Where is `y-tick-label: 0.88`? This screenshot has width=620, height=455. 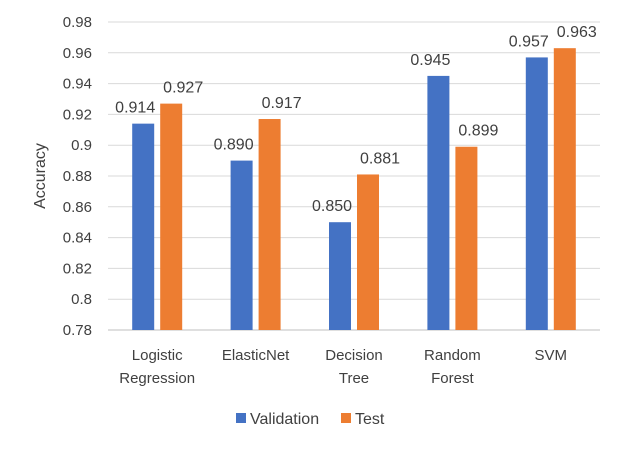 y-tick-label: 0.88 is located at coordinates (77, 176).